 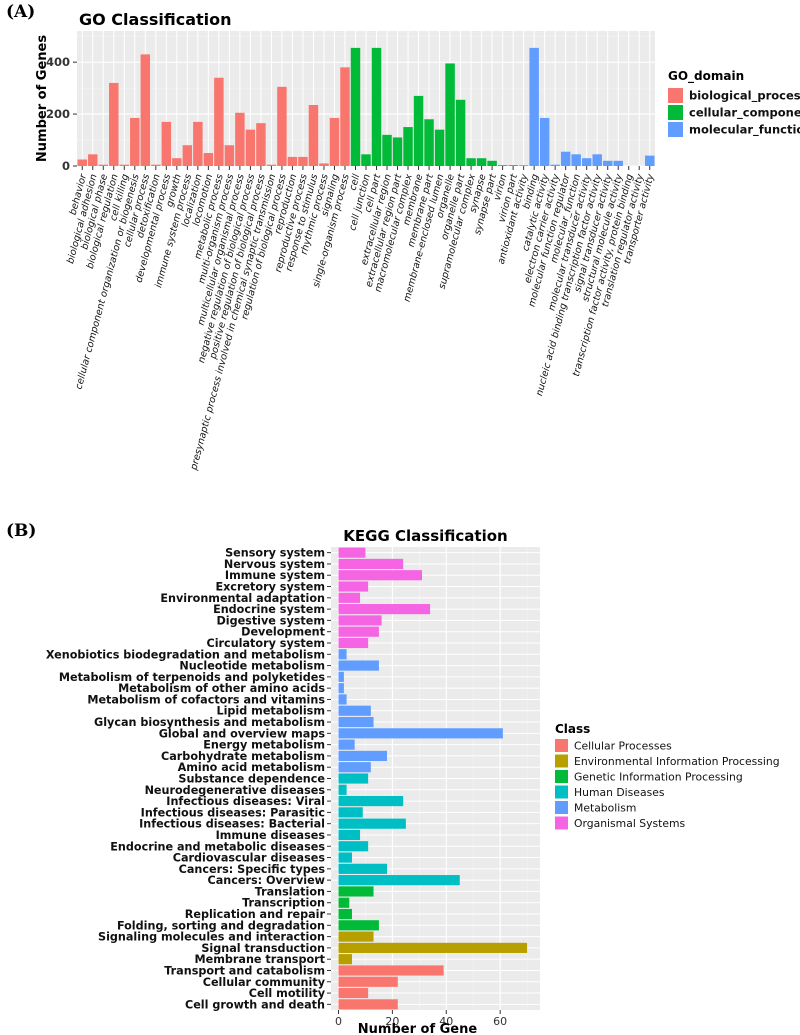 I want to click on kegg-y-tick-label: Translation, so click(x=290, y=891).